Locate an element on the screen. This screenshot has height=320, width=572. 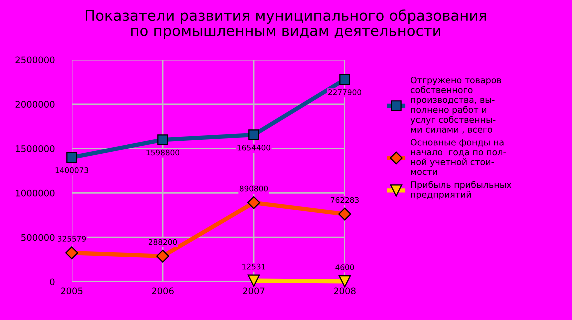
y-tick-label: 2500000 is located at coordinates (35, 60).